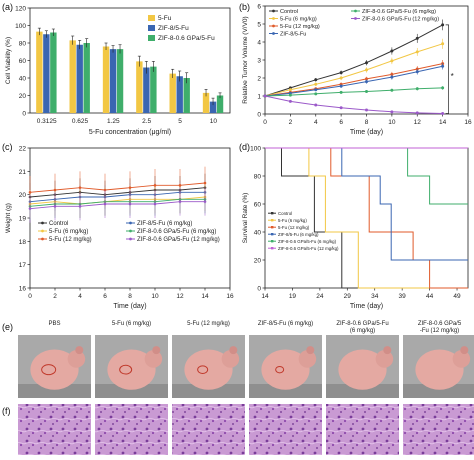 Image resolution: width=474 pixels, height=460 pixels. What do you see at coordinates (130, 296) in the screenshot?
I see `x-tick-label: 8` at bounding box center [130, 296].